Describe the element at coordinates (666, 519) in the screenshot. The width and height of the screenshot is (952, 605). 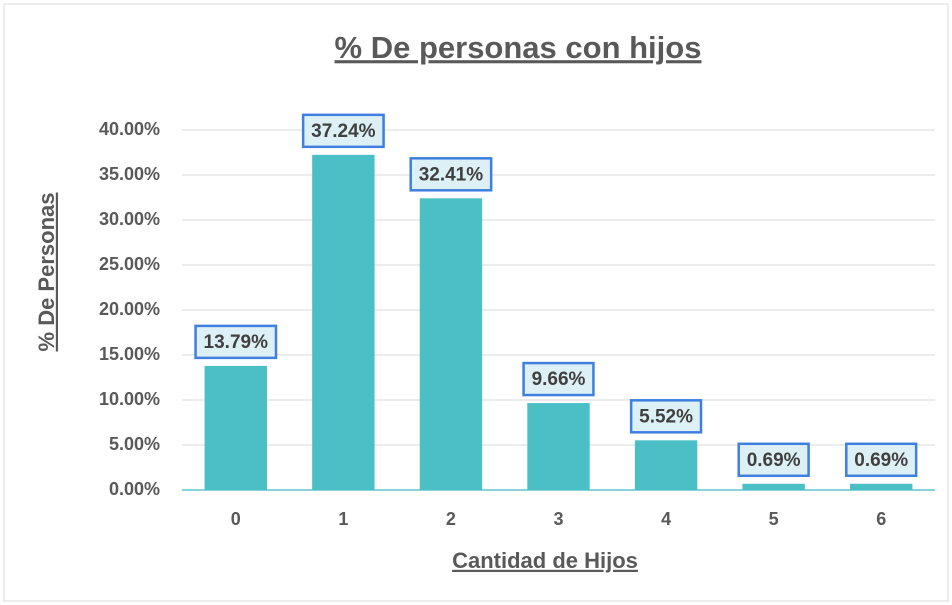
I see `x-tick-label: 4` at that location.